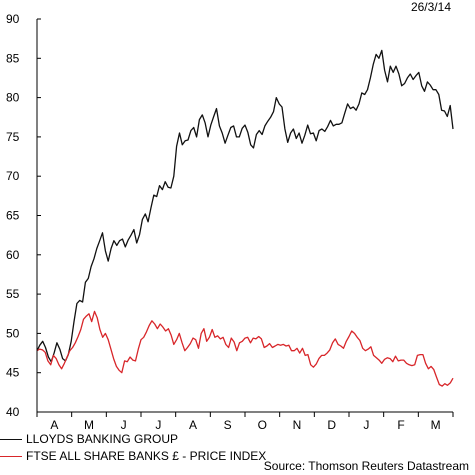 The width and height of the screenshot is (475, 475). Describe the element at coordinates (13, 58) in the screenshot. I see `y-tick-label: 85` at that location.